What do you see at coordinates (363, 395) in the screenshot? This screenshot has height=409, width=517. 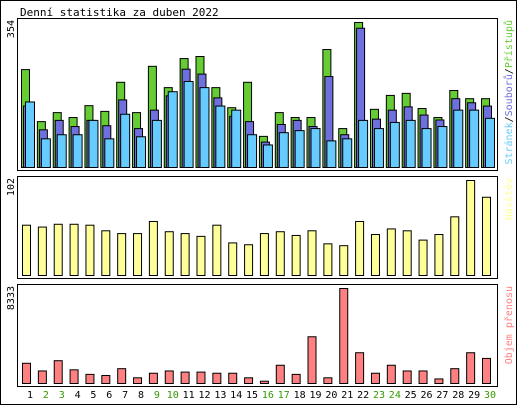 I see `x-tick-label: 22` at bounding box center [363, 395].